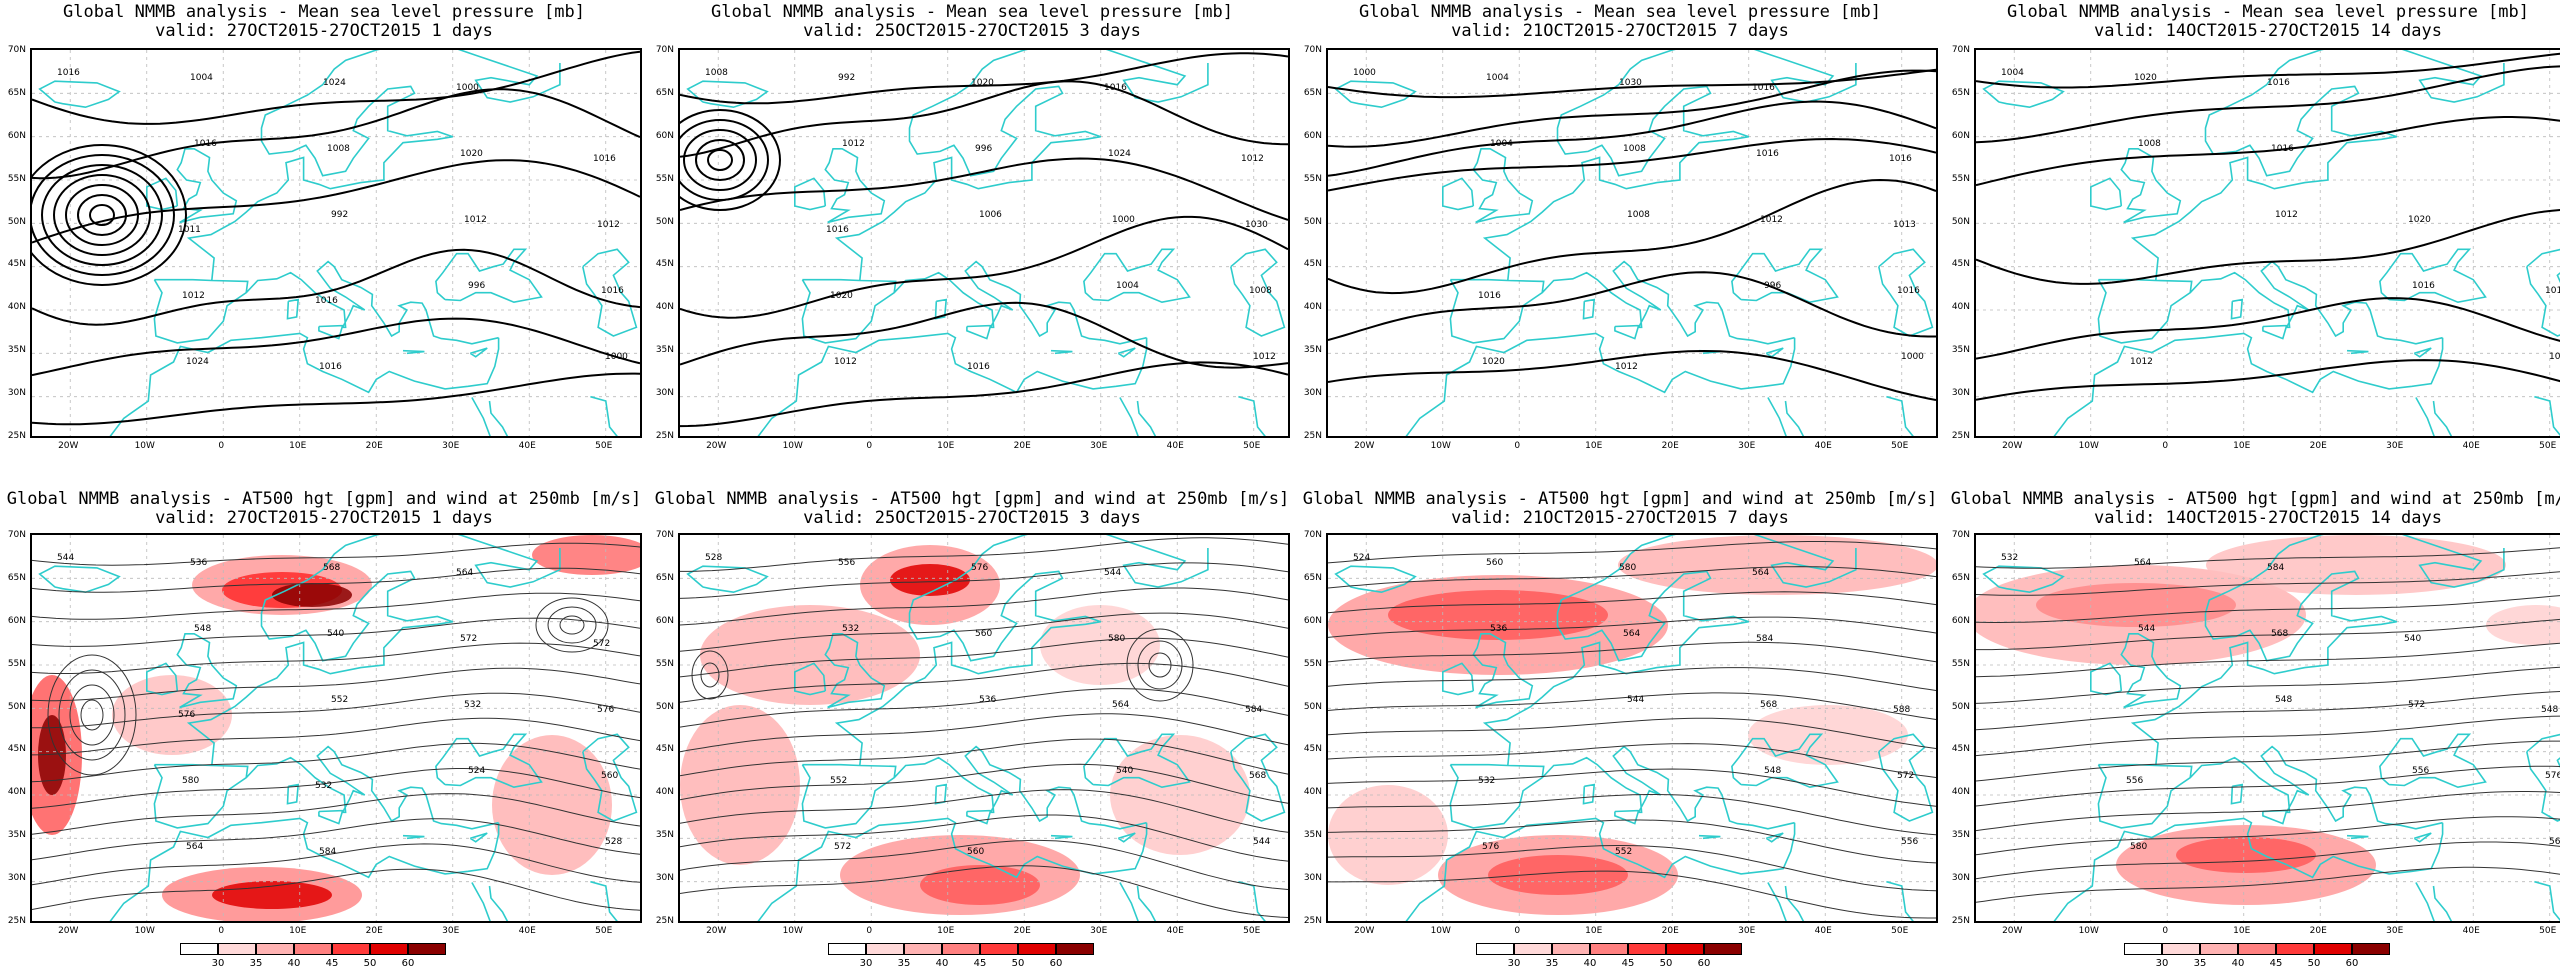  I want to click on pressure-isobars, so click(2268, 226).